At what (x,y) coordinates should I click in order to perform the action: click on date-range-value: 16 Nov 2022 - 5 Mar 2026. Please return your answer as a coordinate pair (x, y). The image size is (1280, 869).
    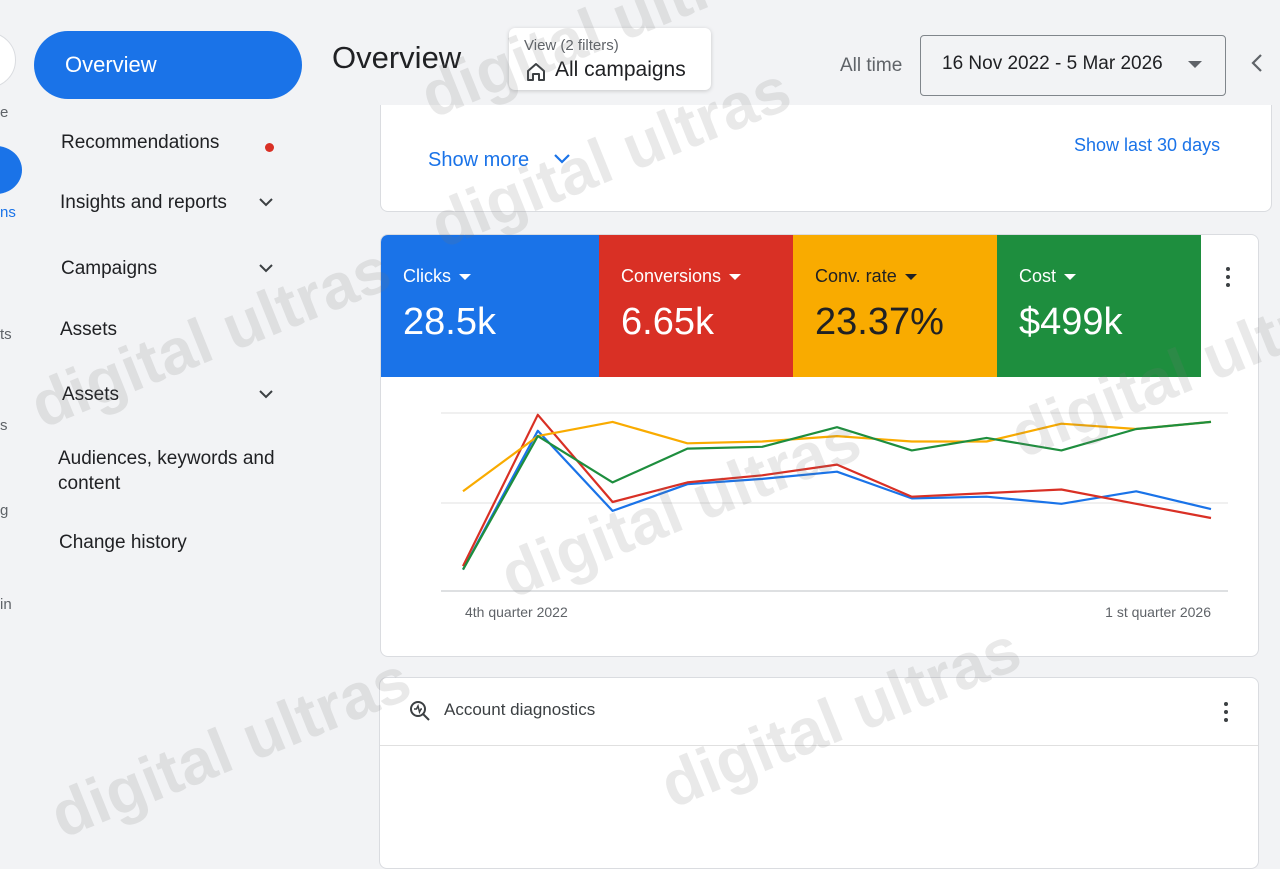
    Looking at the image, I should click on (1052, 63).